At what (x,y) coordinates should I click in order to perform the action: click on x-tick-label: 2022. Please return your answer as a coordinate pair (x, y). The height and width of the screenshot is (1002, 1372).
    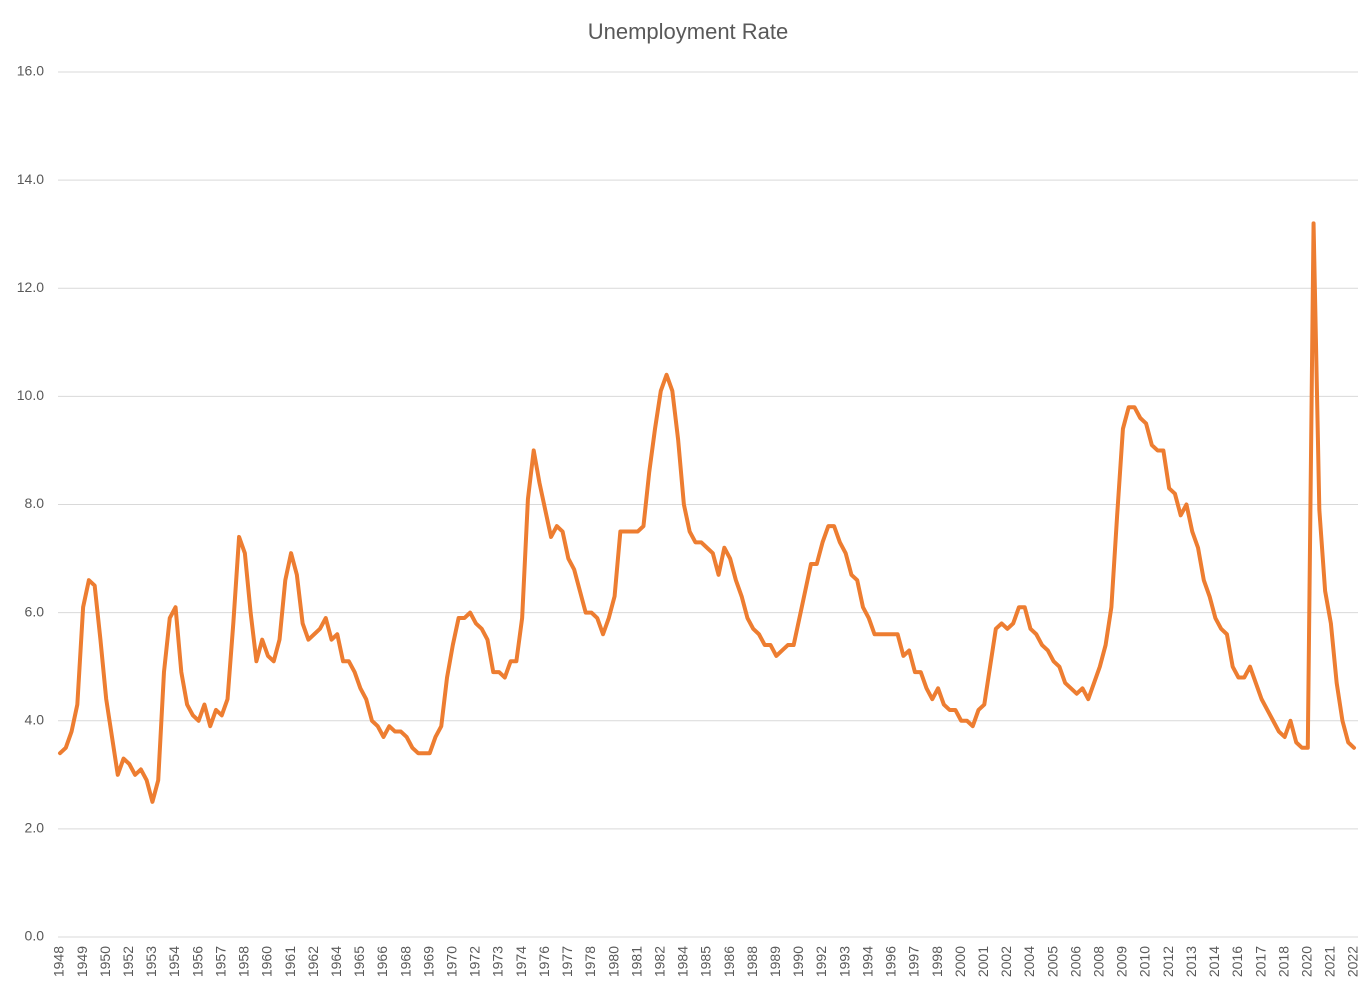
    Looking at the image, I should click on (1353, 961).